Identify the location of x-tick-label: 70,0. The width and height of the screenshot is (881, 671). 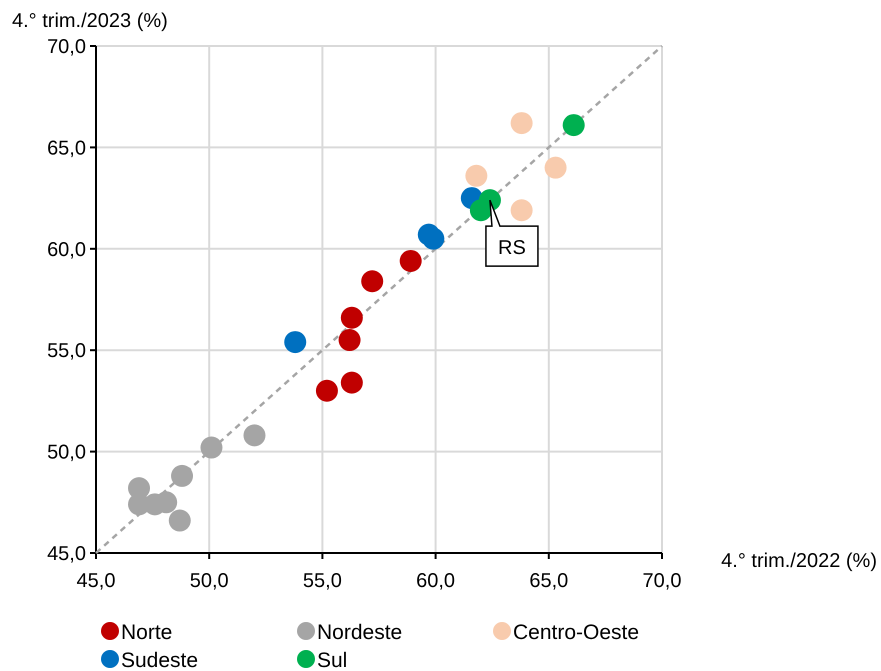
(662, 581).